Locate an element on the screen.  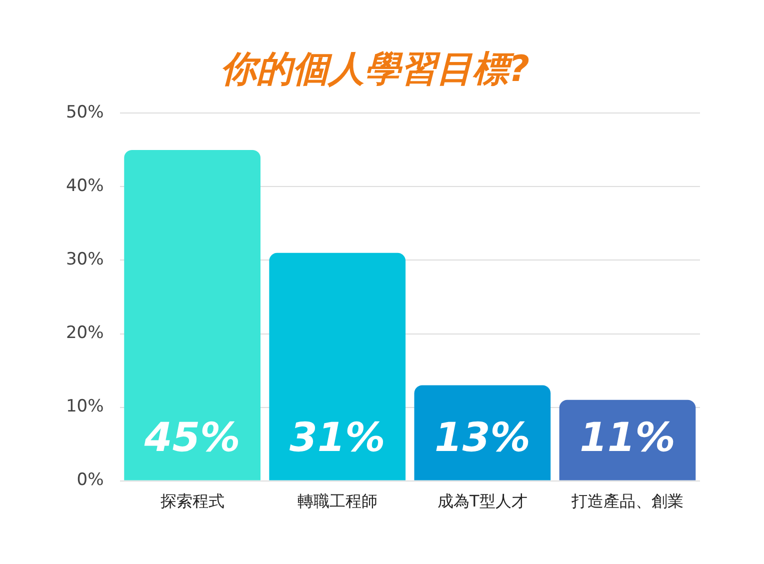
y-tick-label: 20% is located at coordinates (85, 333).